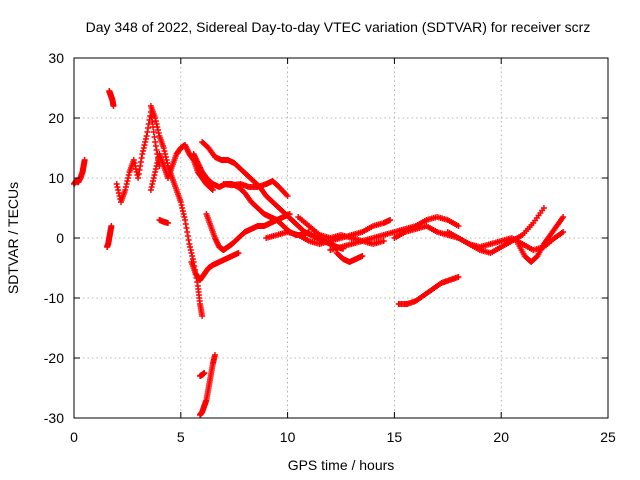  What do you see at coordinates (54, 418) in the screenshot?
I see `y-tick-label: -30` at bounding box center [54, 418].